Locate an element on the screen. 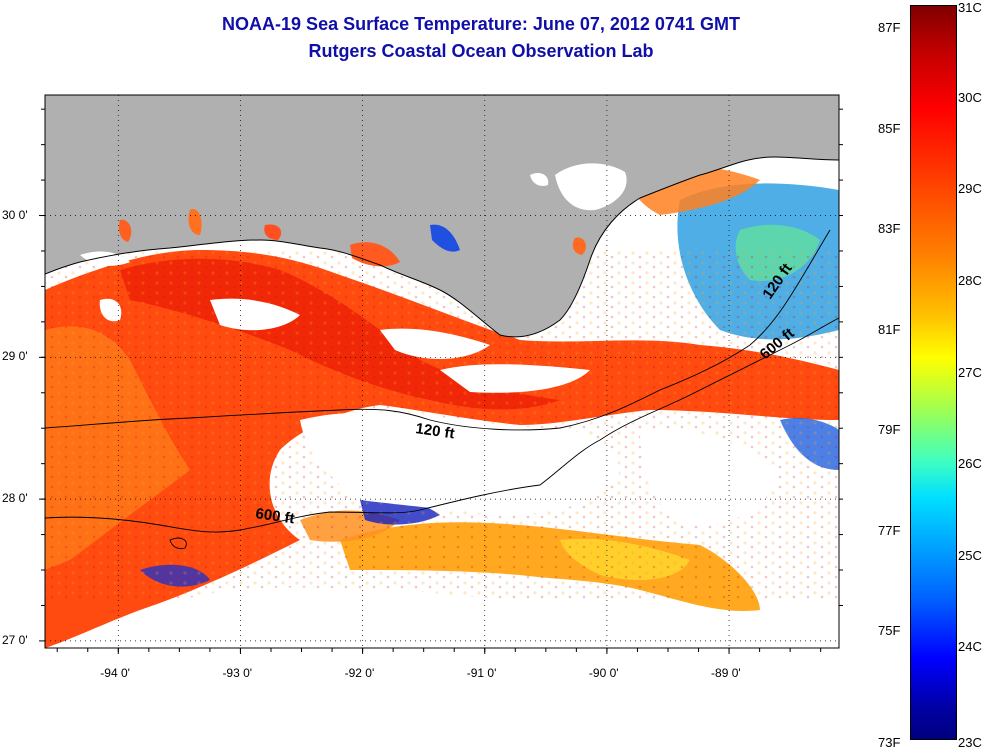  contour-label-600ft: 600 ft is located at coordinates (274, 516).